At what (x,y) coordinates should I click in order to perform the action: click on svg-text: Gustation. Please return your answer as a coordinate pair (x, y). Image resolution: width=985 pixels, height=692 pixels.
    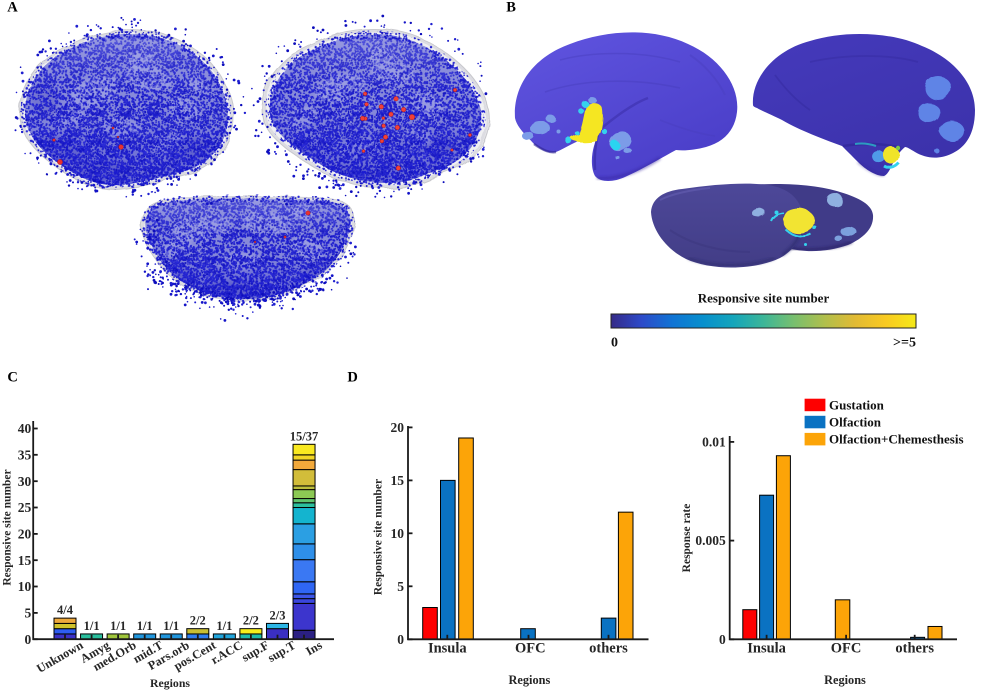
    Looking at the image, I should click on (857, 405).